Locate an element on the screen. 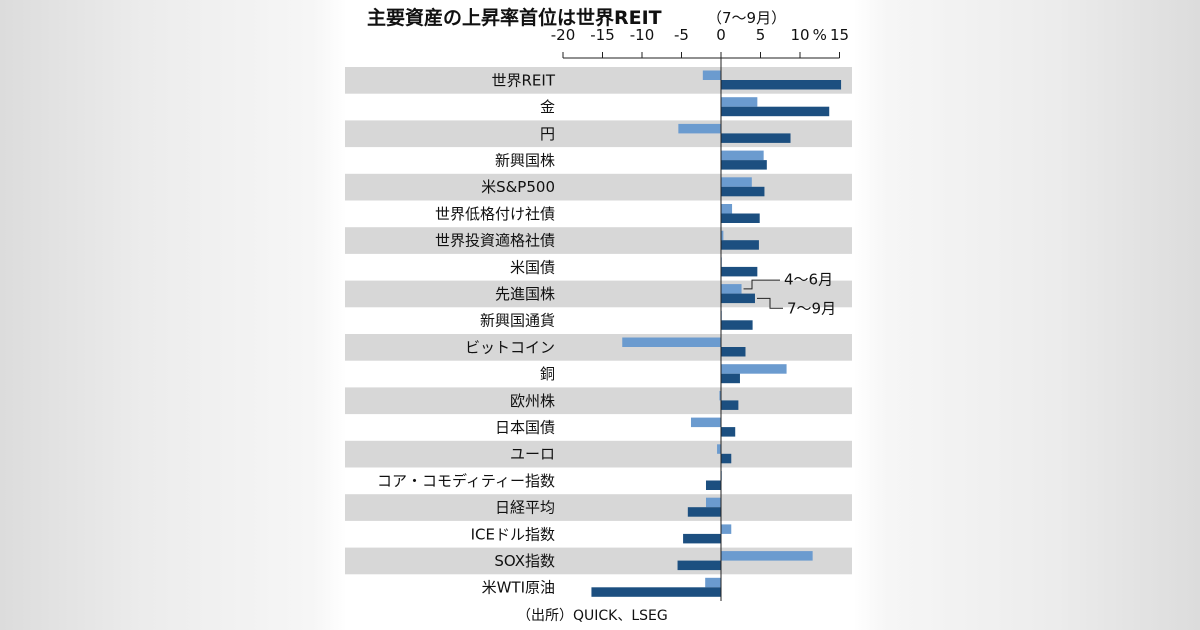 Image resolution: width=1200 pixels, height=630 pixels. legend-label-apr-jun: 4～6月 is located at coordinates (808, 280).